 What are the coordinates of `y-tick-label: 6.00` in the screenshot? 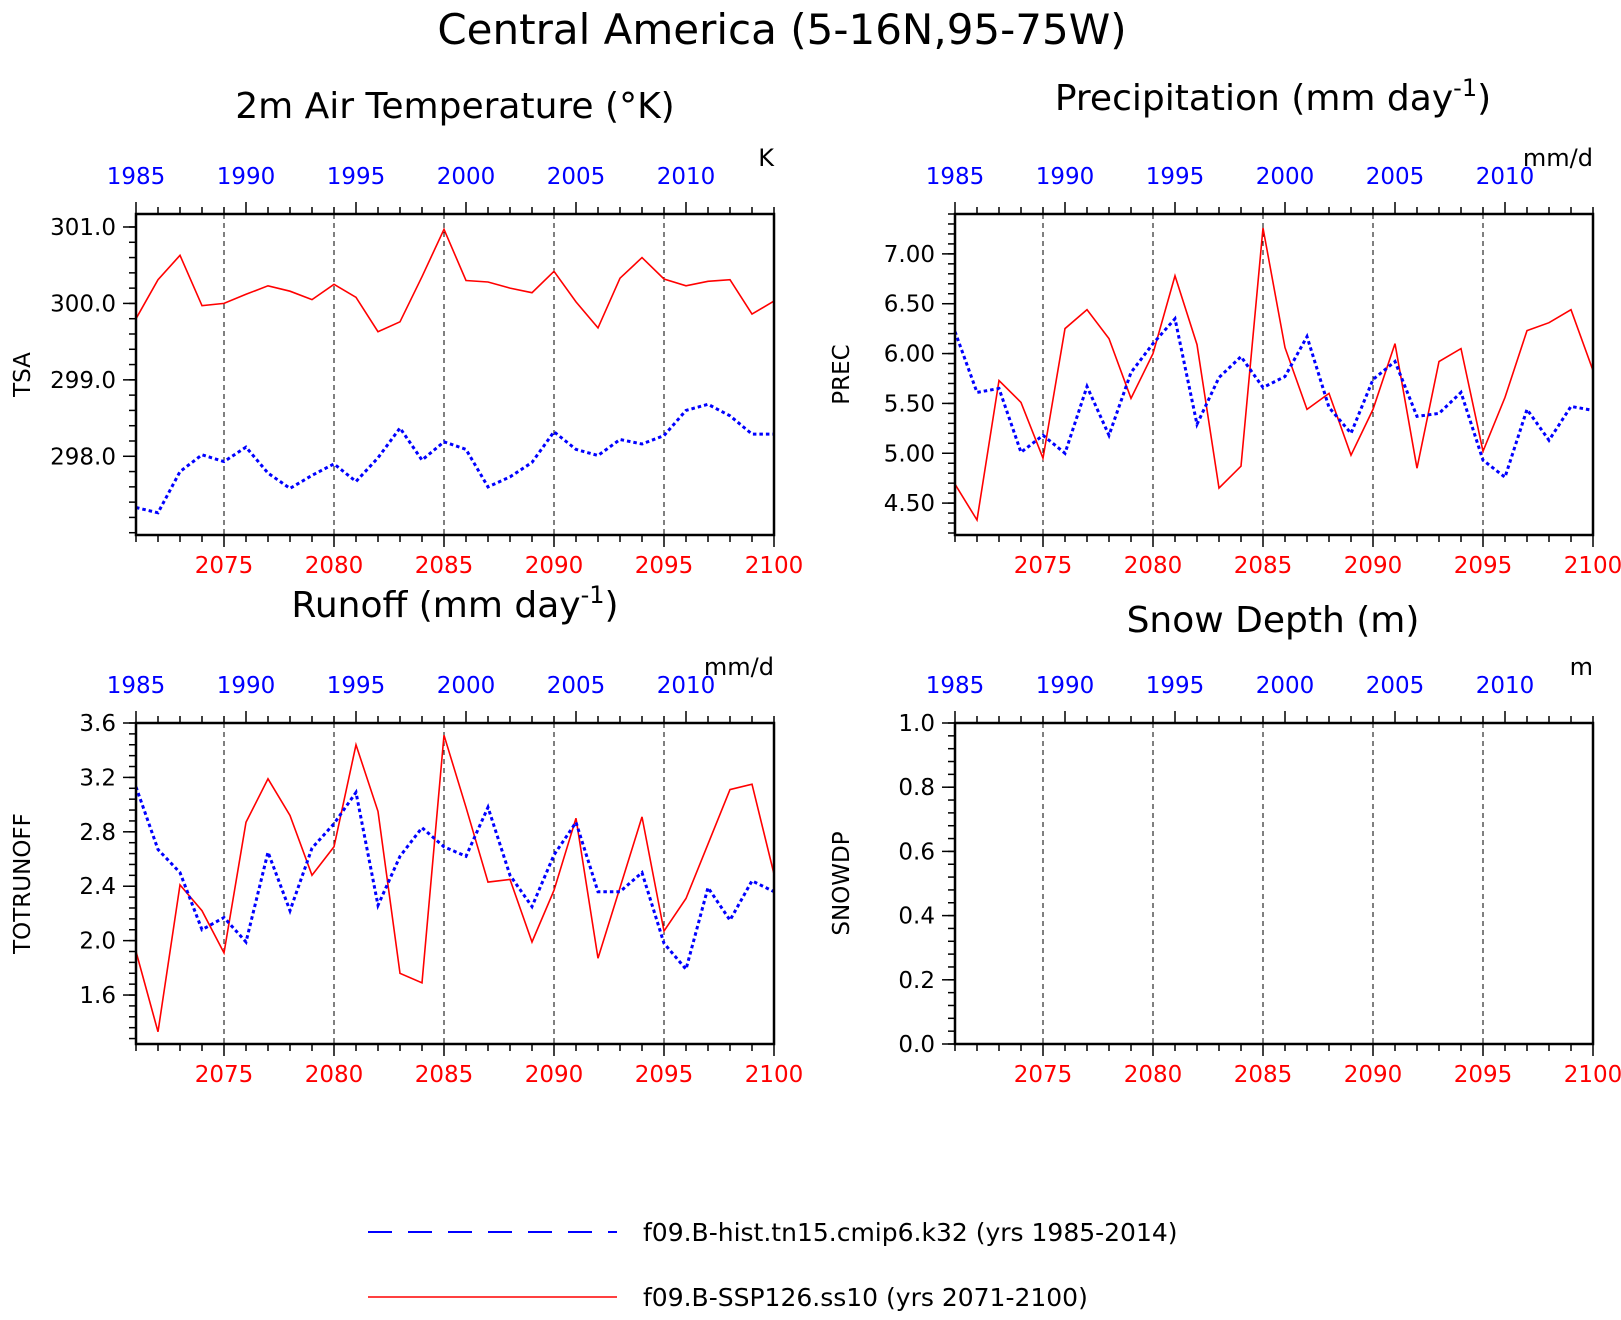 It's located at (909, 355).